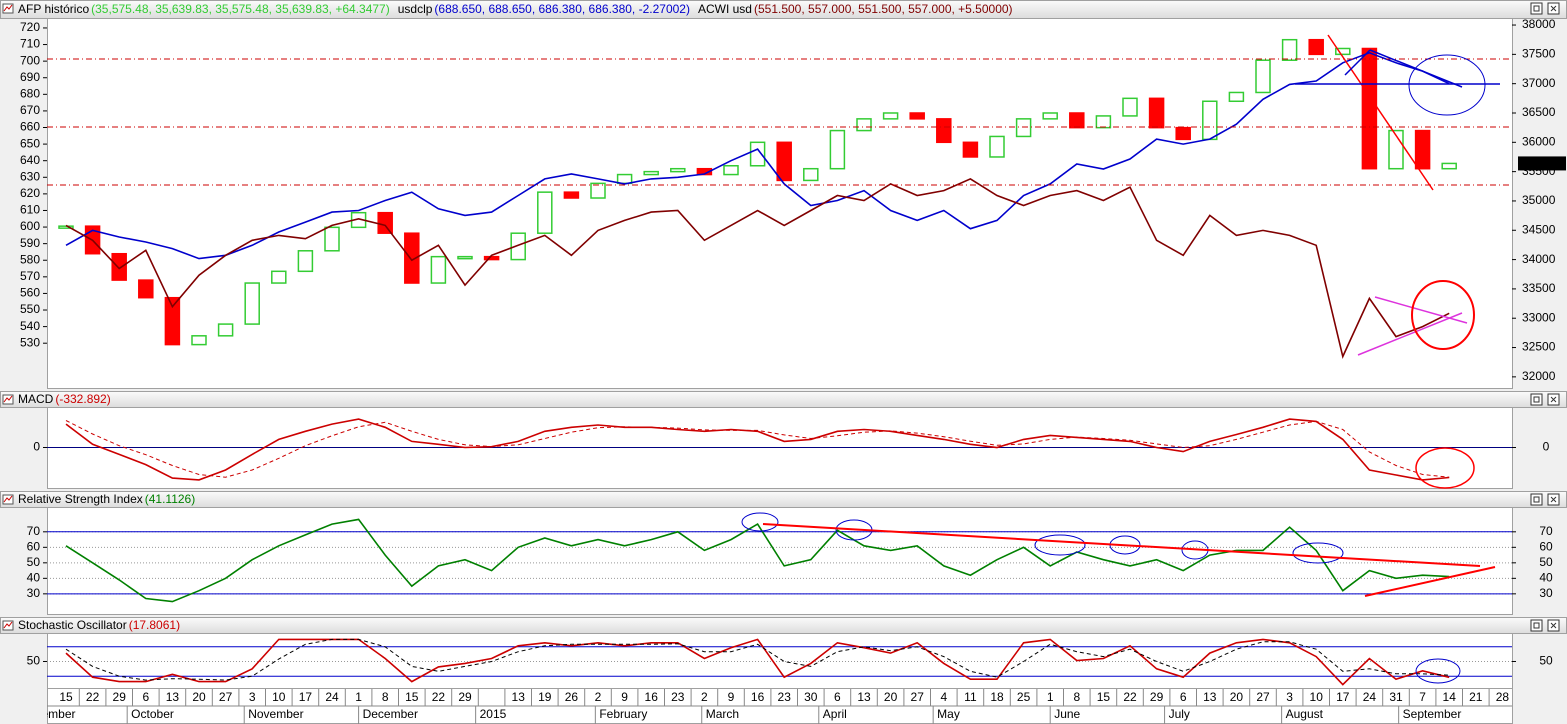 Image resolution: width=1567 pixels, height=724 pixels. What do you see at coordinates (1539, 141) in the screenshot?
I see `y2-tick-label: 36000` at bounding box center [1539, 141].